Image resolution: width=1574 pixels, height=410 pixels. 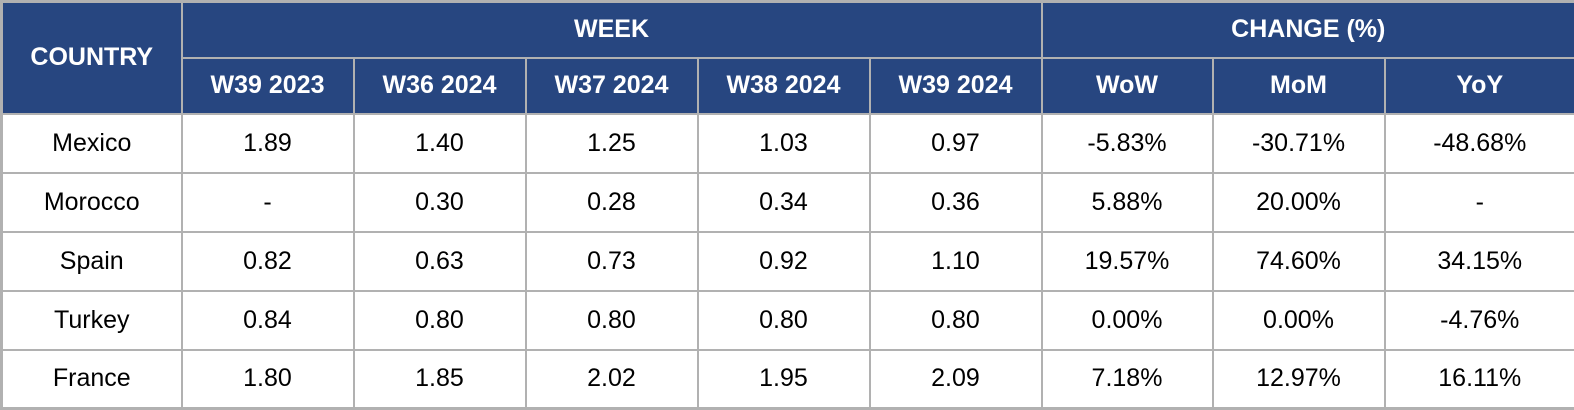 What do you see at coordinates (611, 29) in the screenshot?
I see `column-group-week: WEEK` at bounding box center [611, 29].